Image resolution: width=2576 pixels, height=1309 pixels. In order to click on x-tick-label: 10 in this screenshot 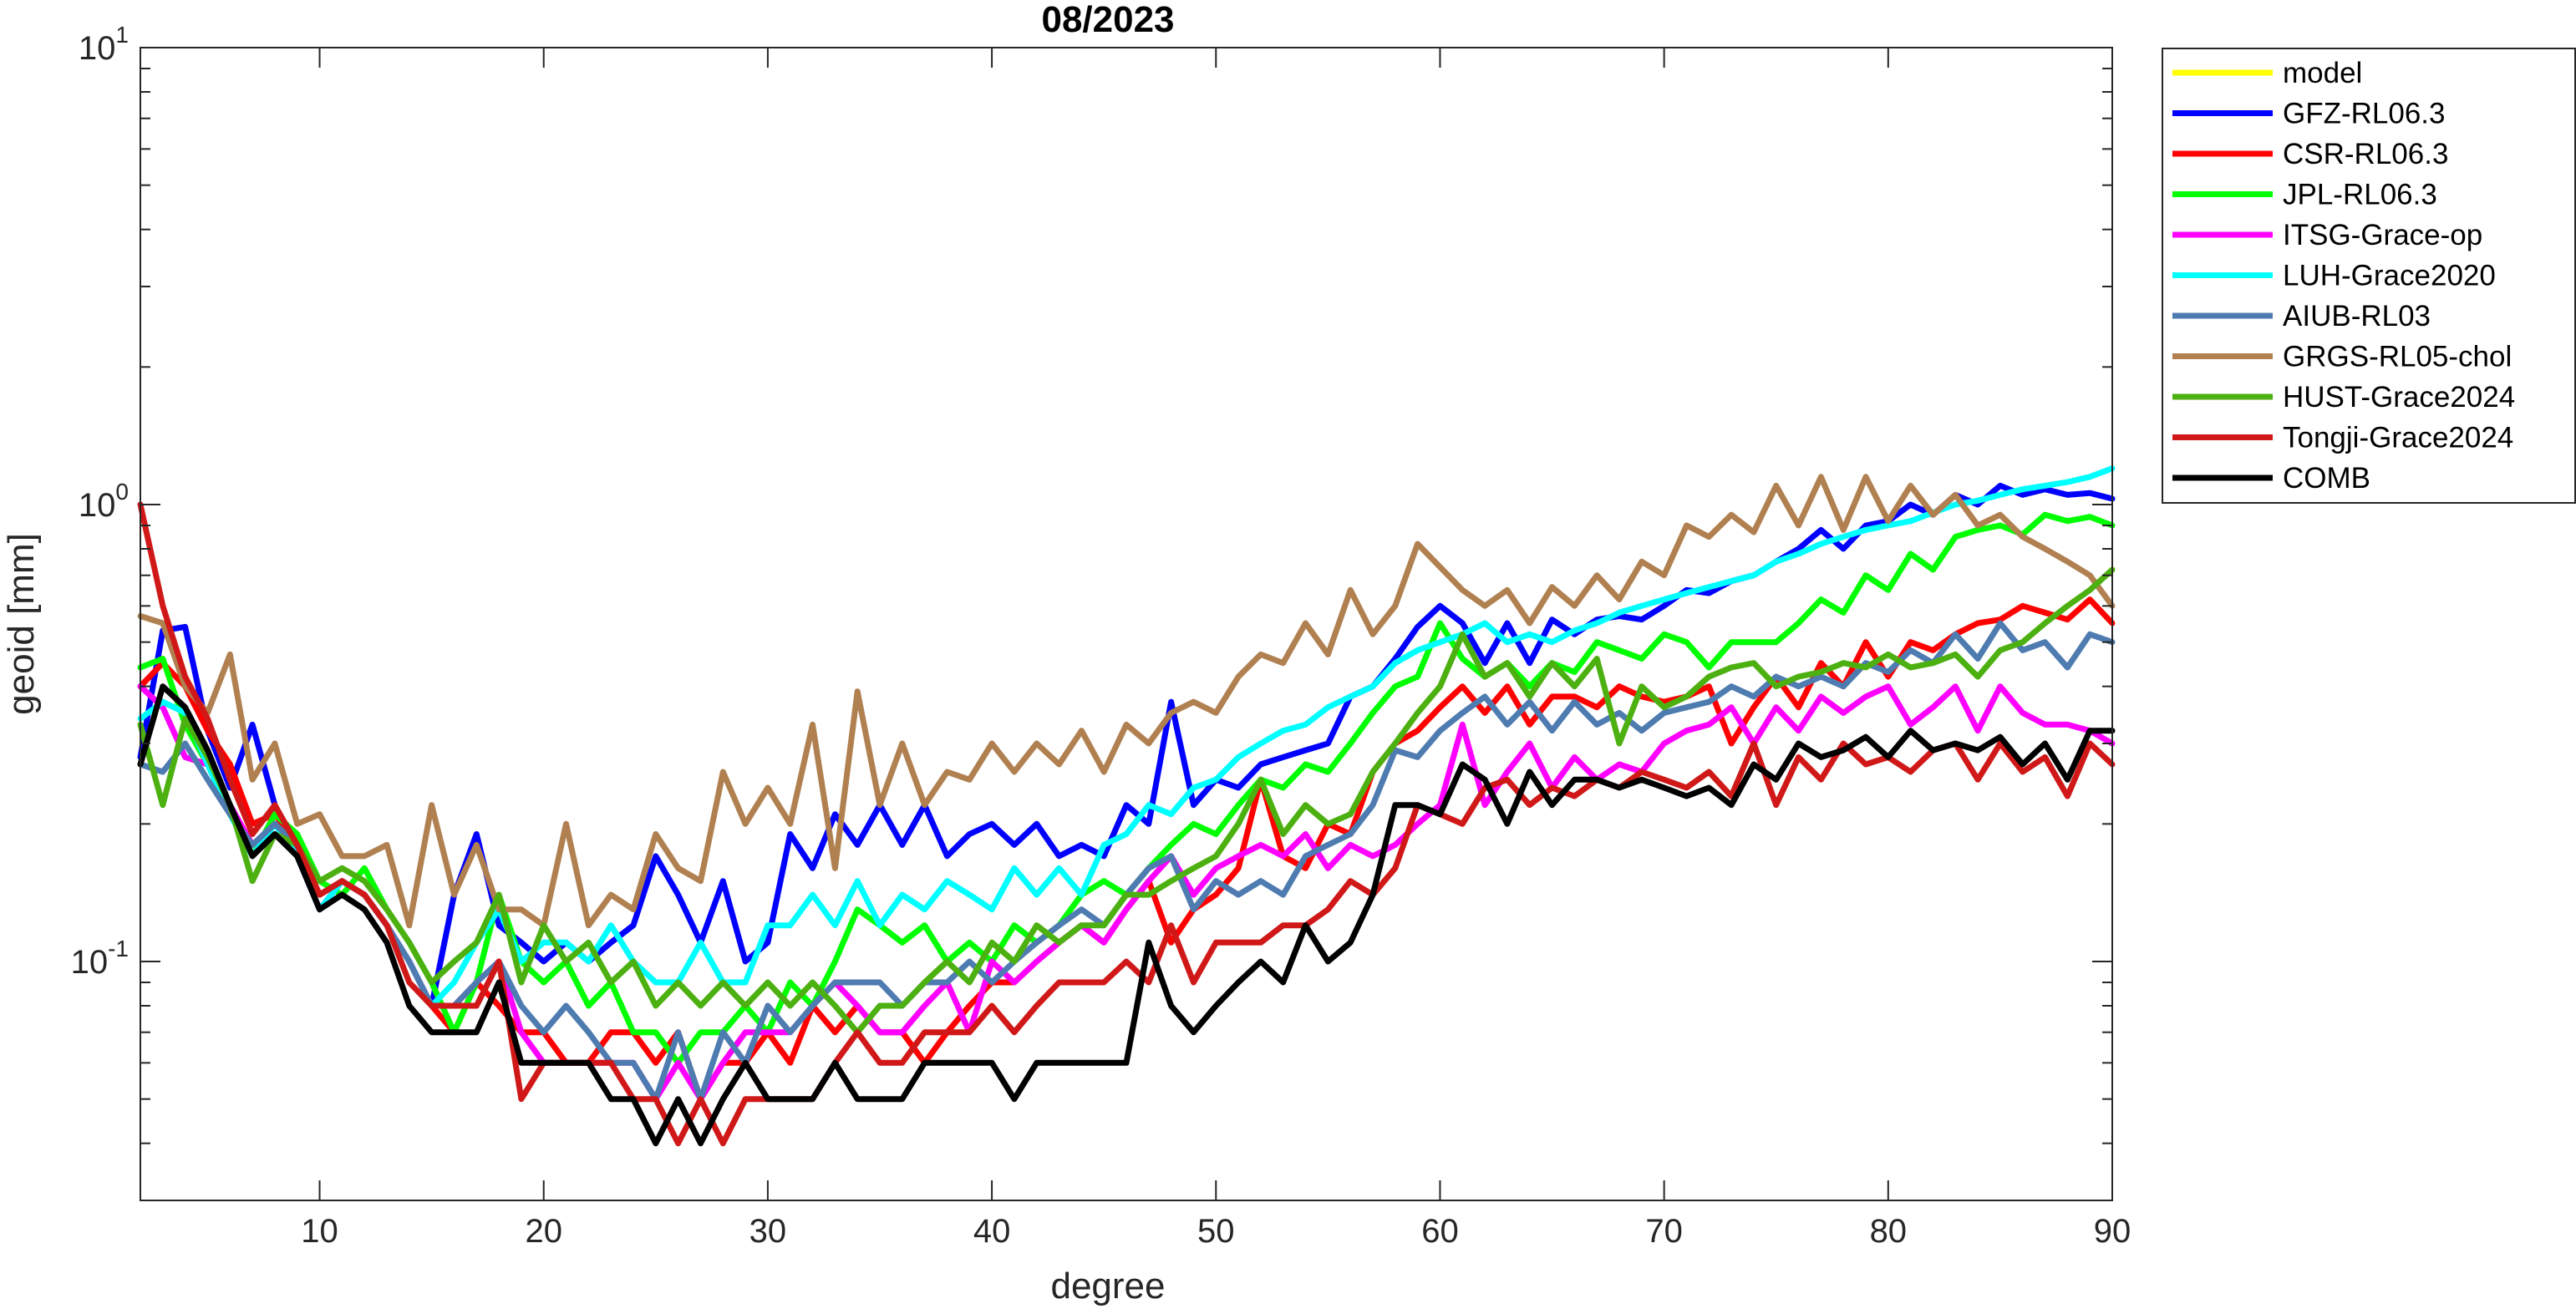, I will do `click(319, 1231)`.